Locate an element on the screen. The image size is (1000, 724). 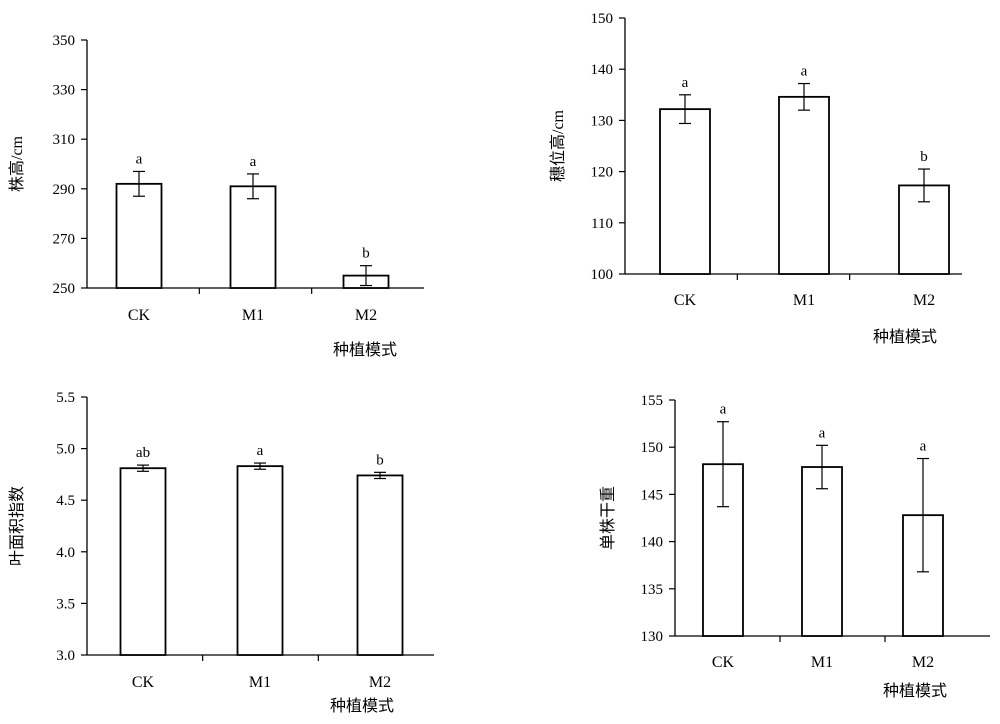
y-tick-label: 110 is located at coordinates (602, 224).